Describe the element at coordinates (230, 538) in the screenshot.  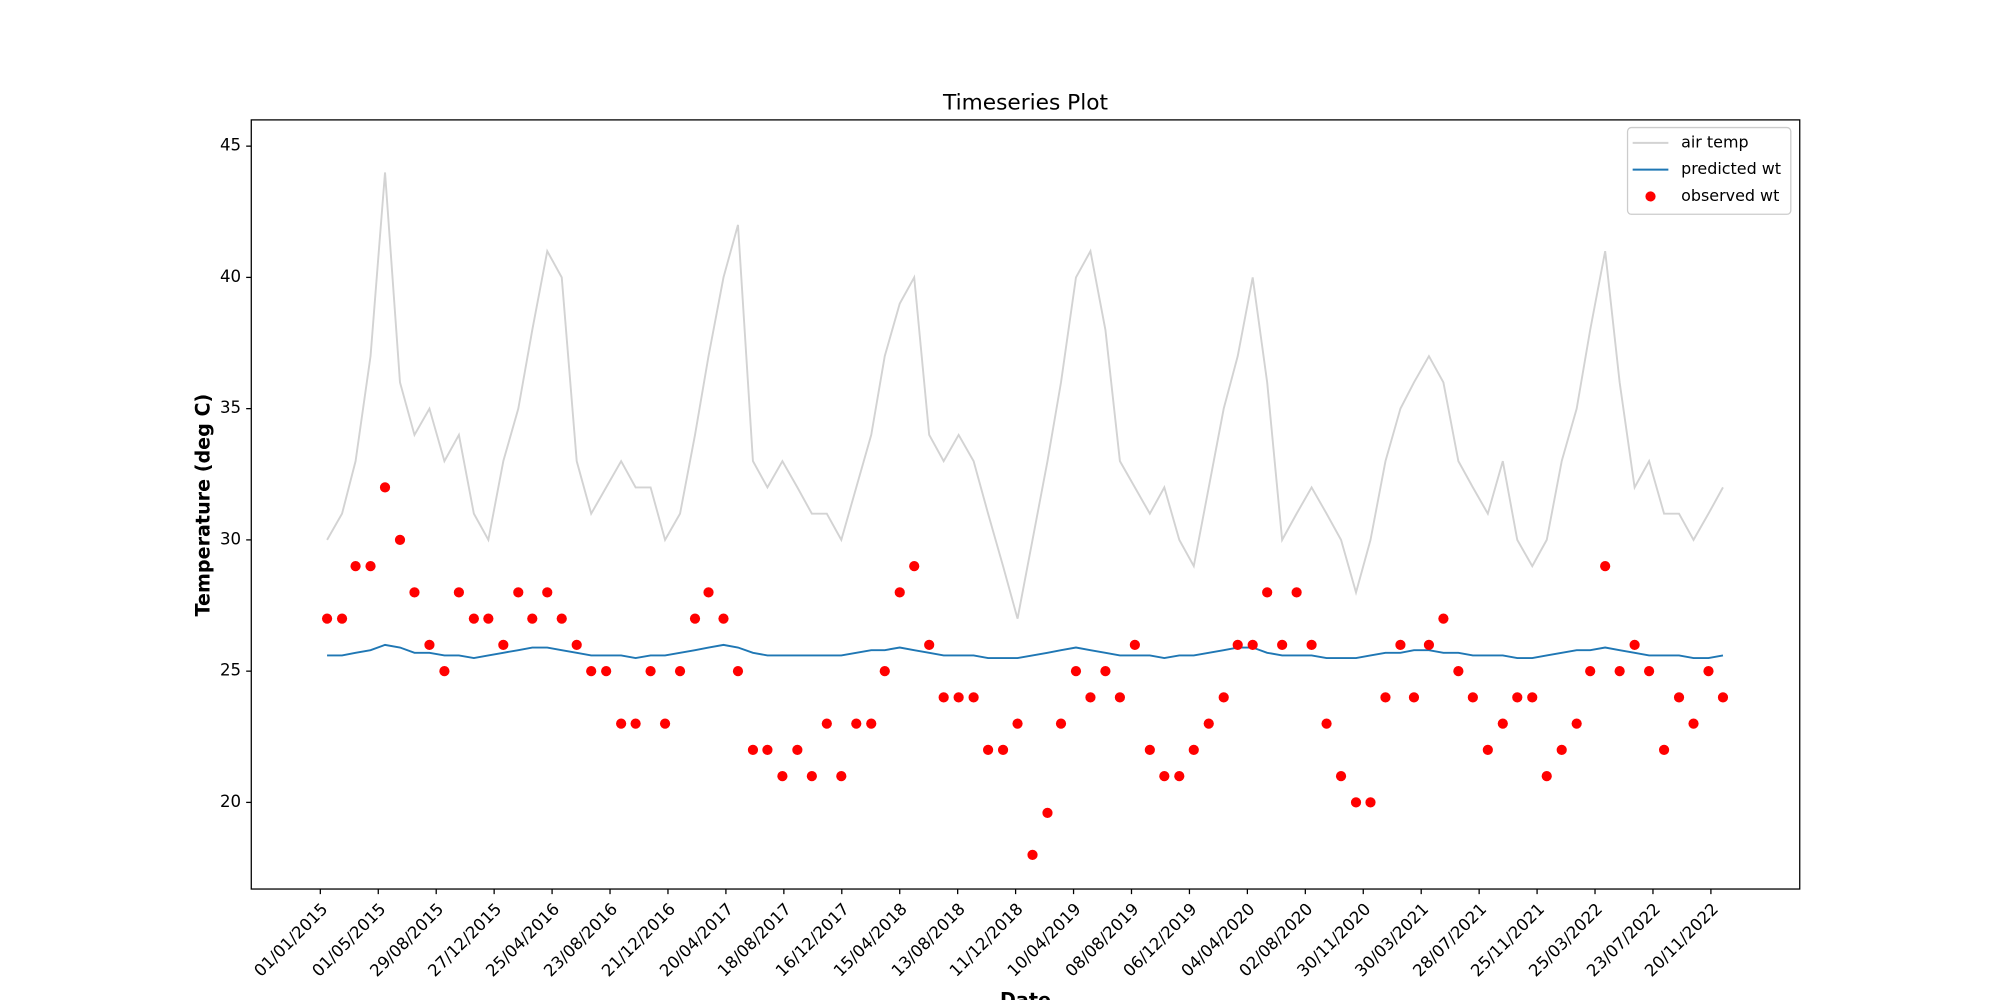
I see `y-tick-label: 30` at that location.